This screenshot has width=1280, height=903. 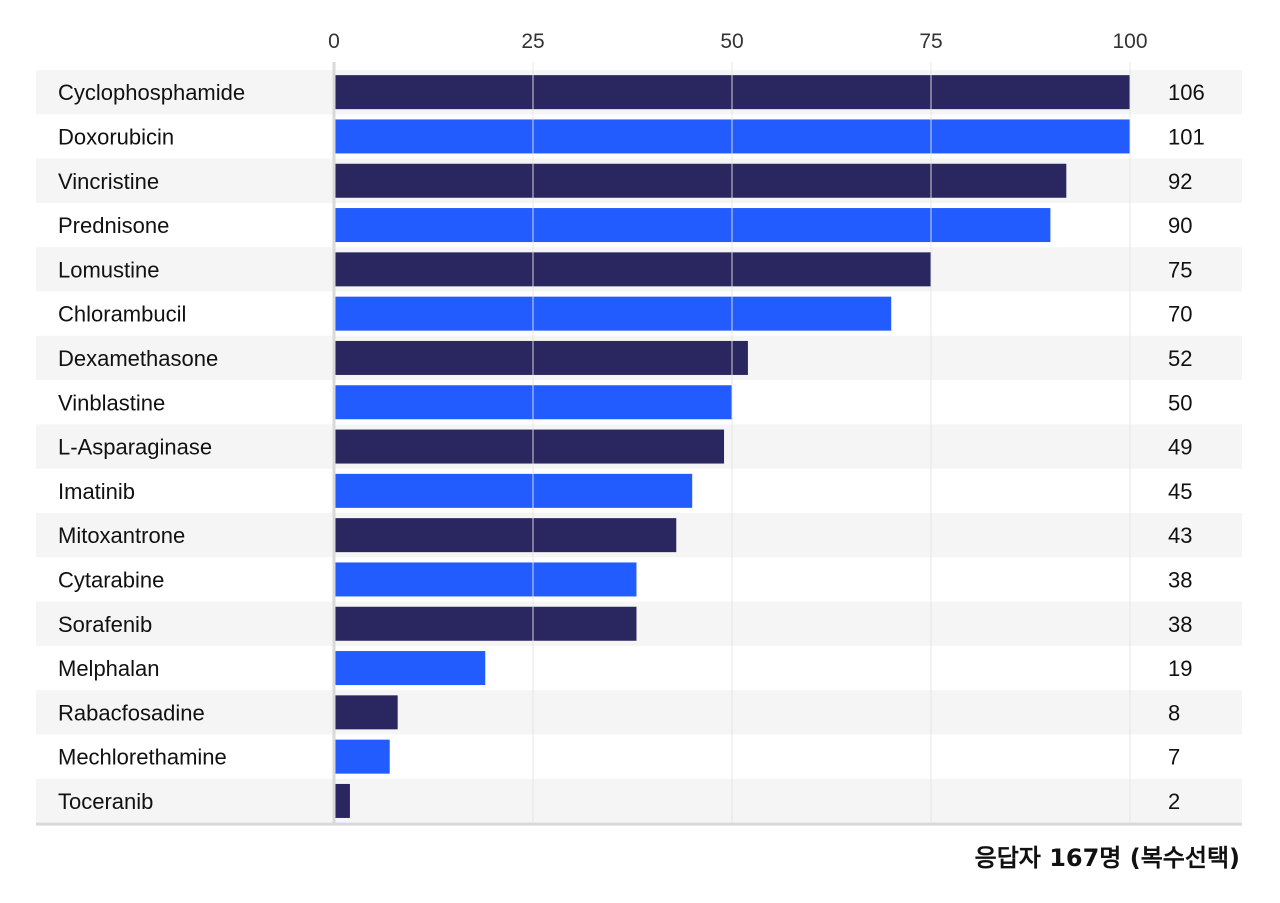 What do you see at coordinates (529, 446) in the screenshot?
I see `bar-l-asparaginase` at bounding box center [529, 446].